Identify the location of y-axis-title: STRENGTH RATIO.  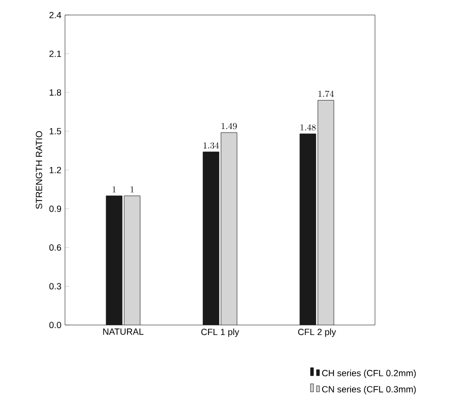
(39, 170).